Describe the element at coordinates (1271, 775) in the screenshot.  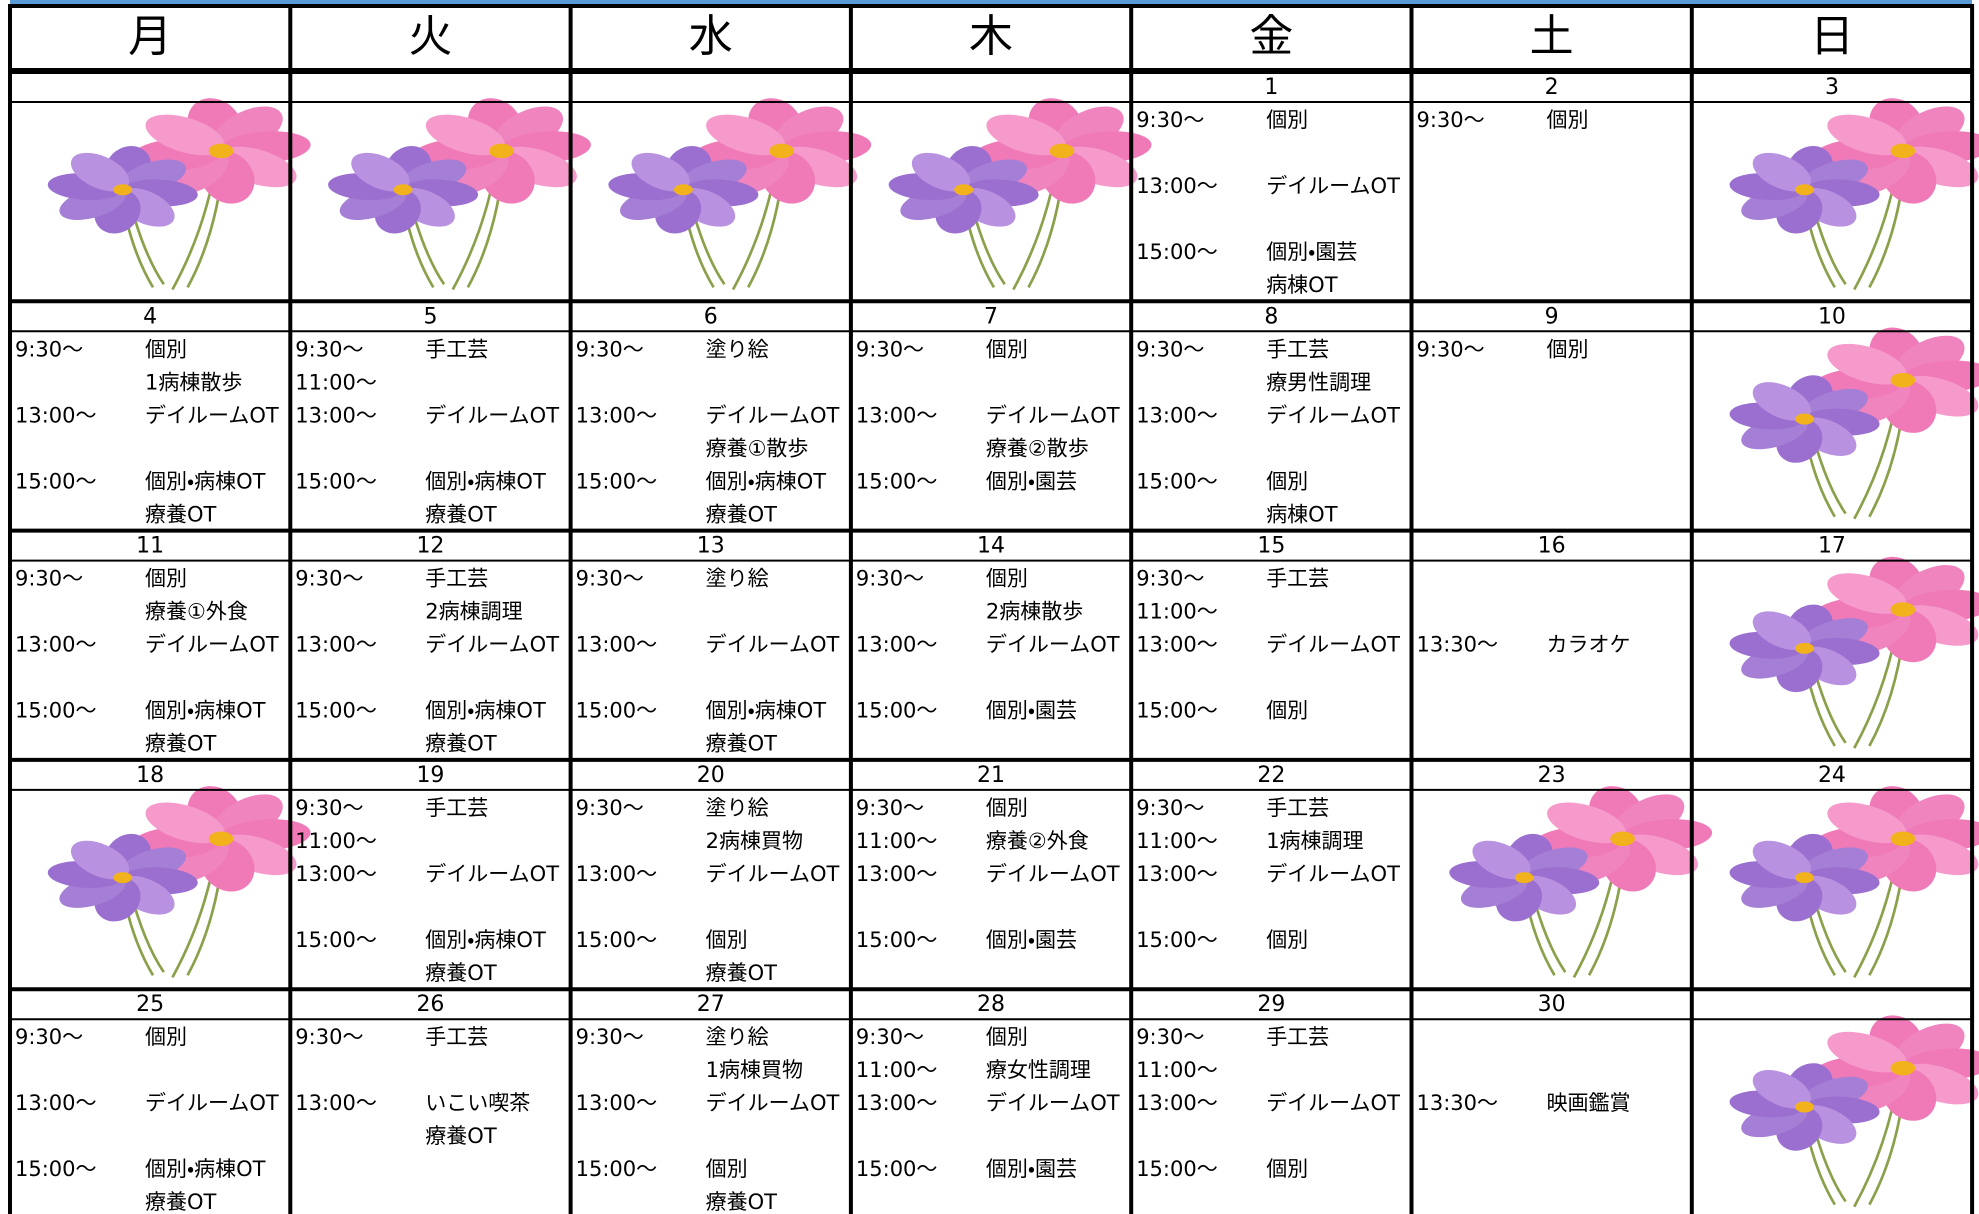
I see `date-number: 22` at that location.